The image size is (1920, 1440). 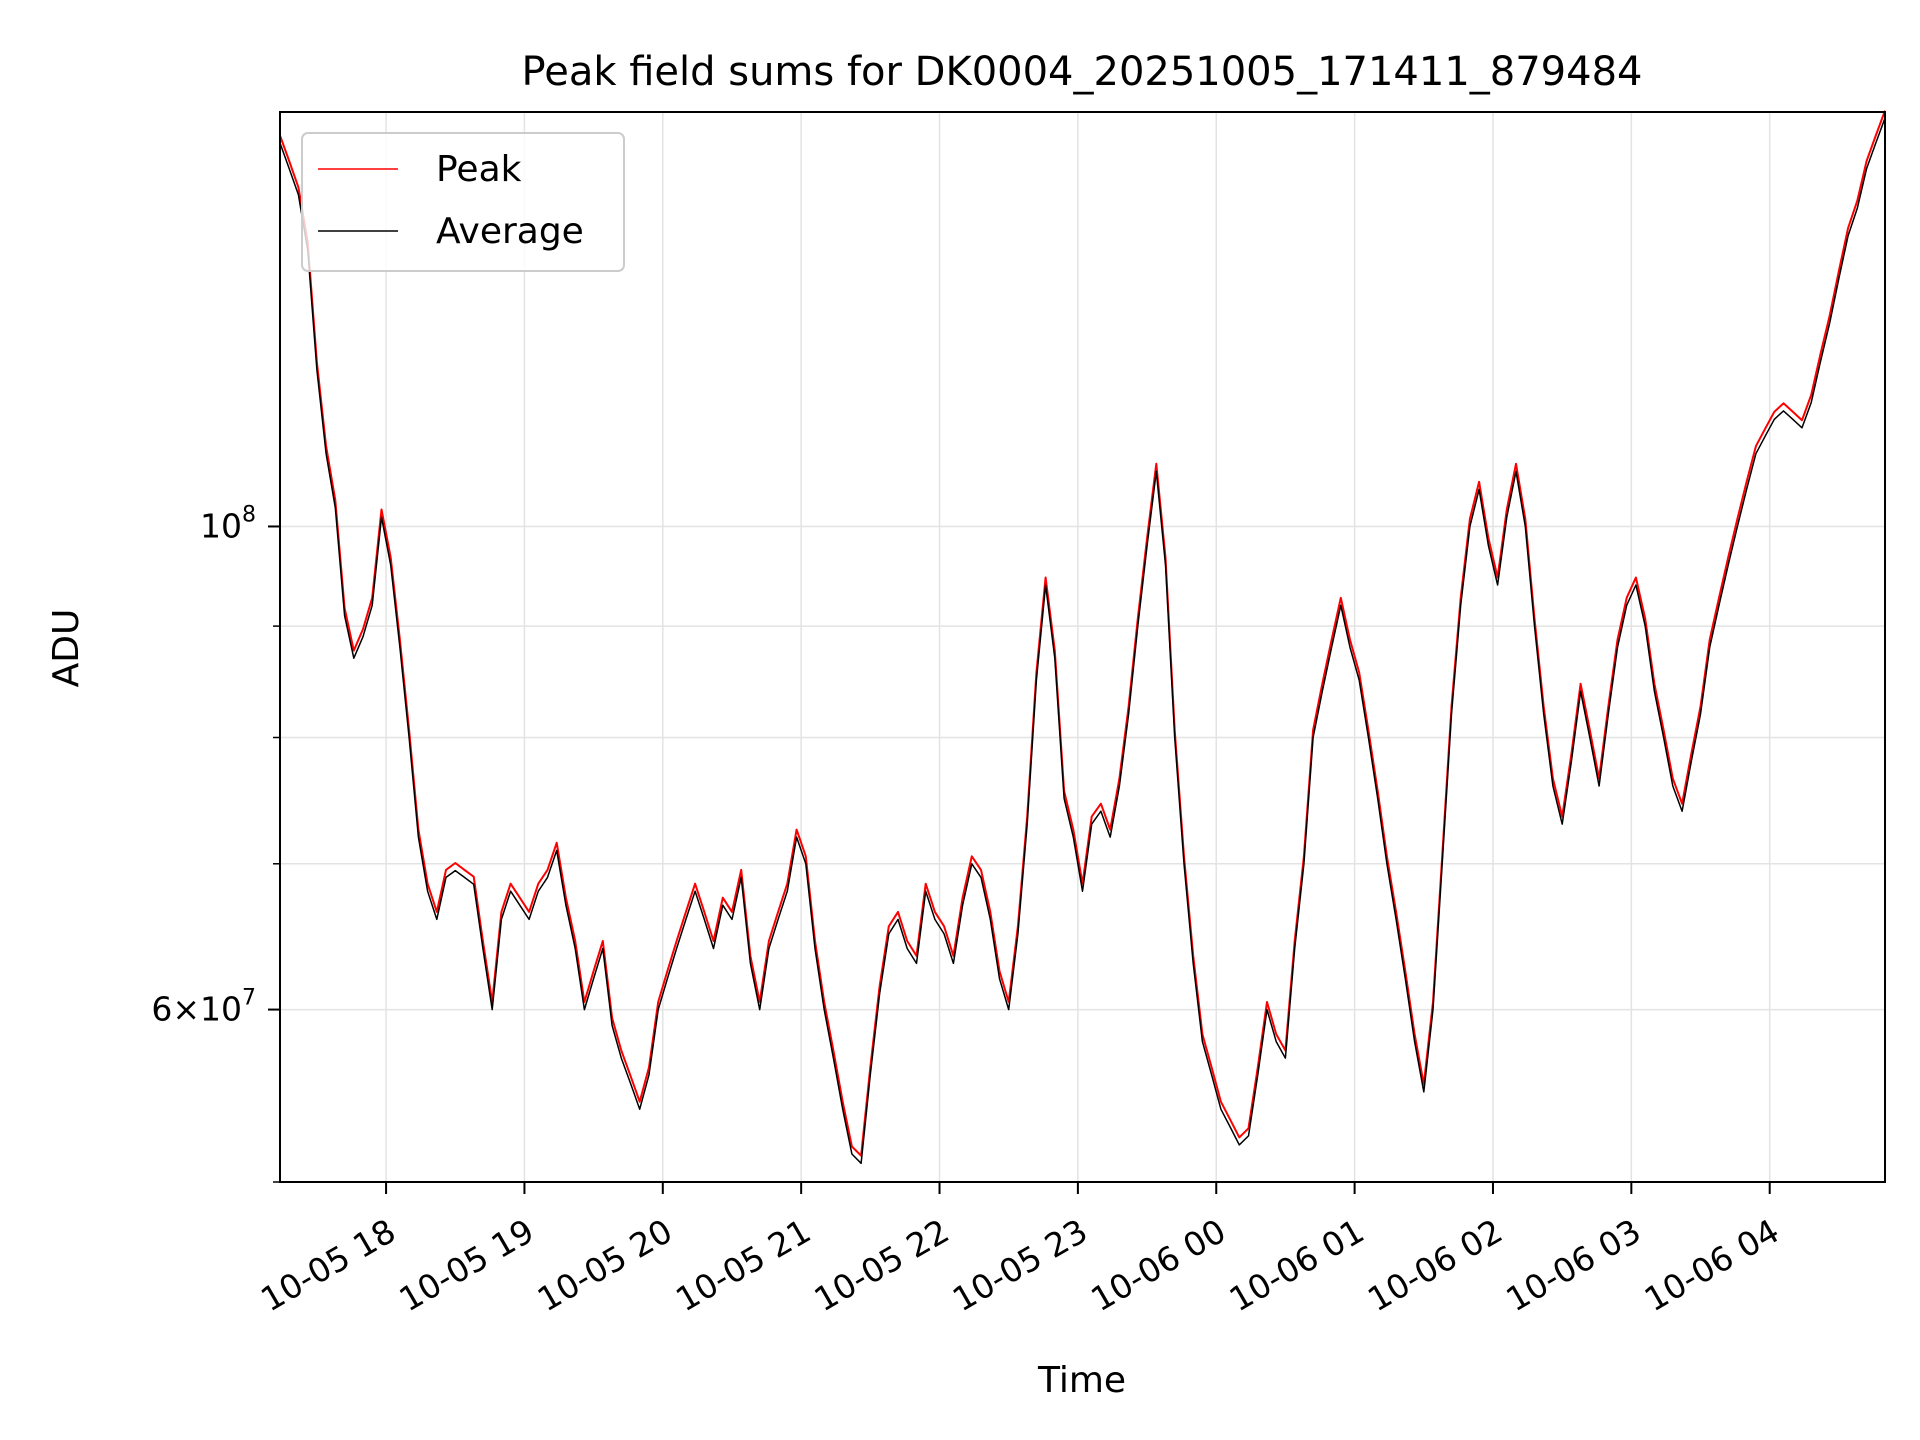 I want to click on legend: Peak Average, so click(x=463, y=202).